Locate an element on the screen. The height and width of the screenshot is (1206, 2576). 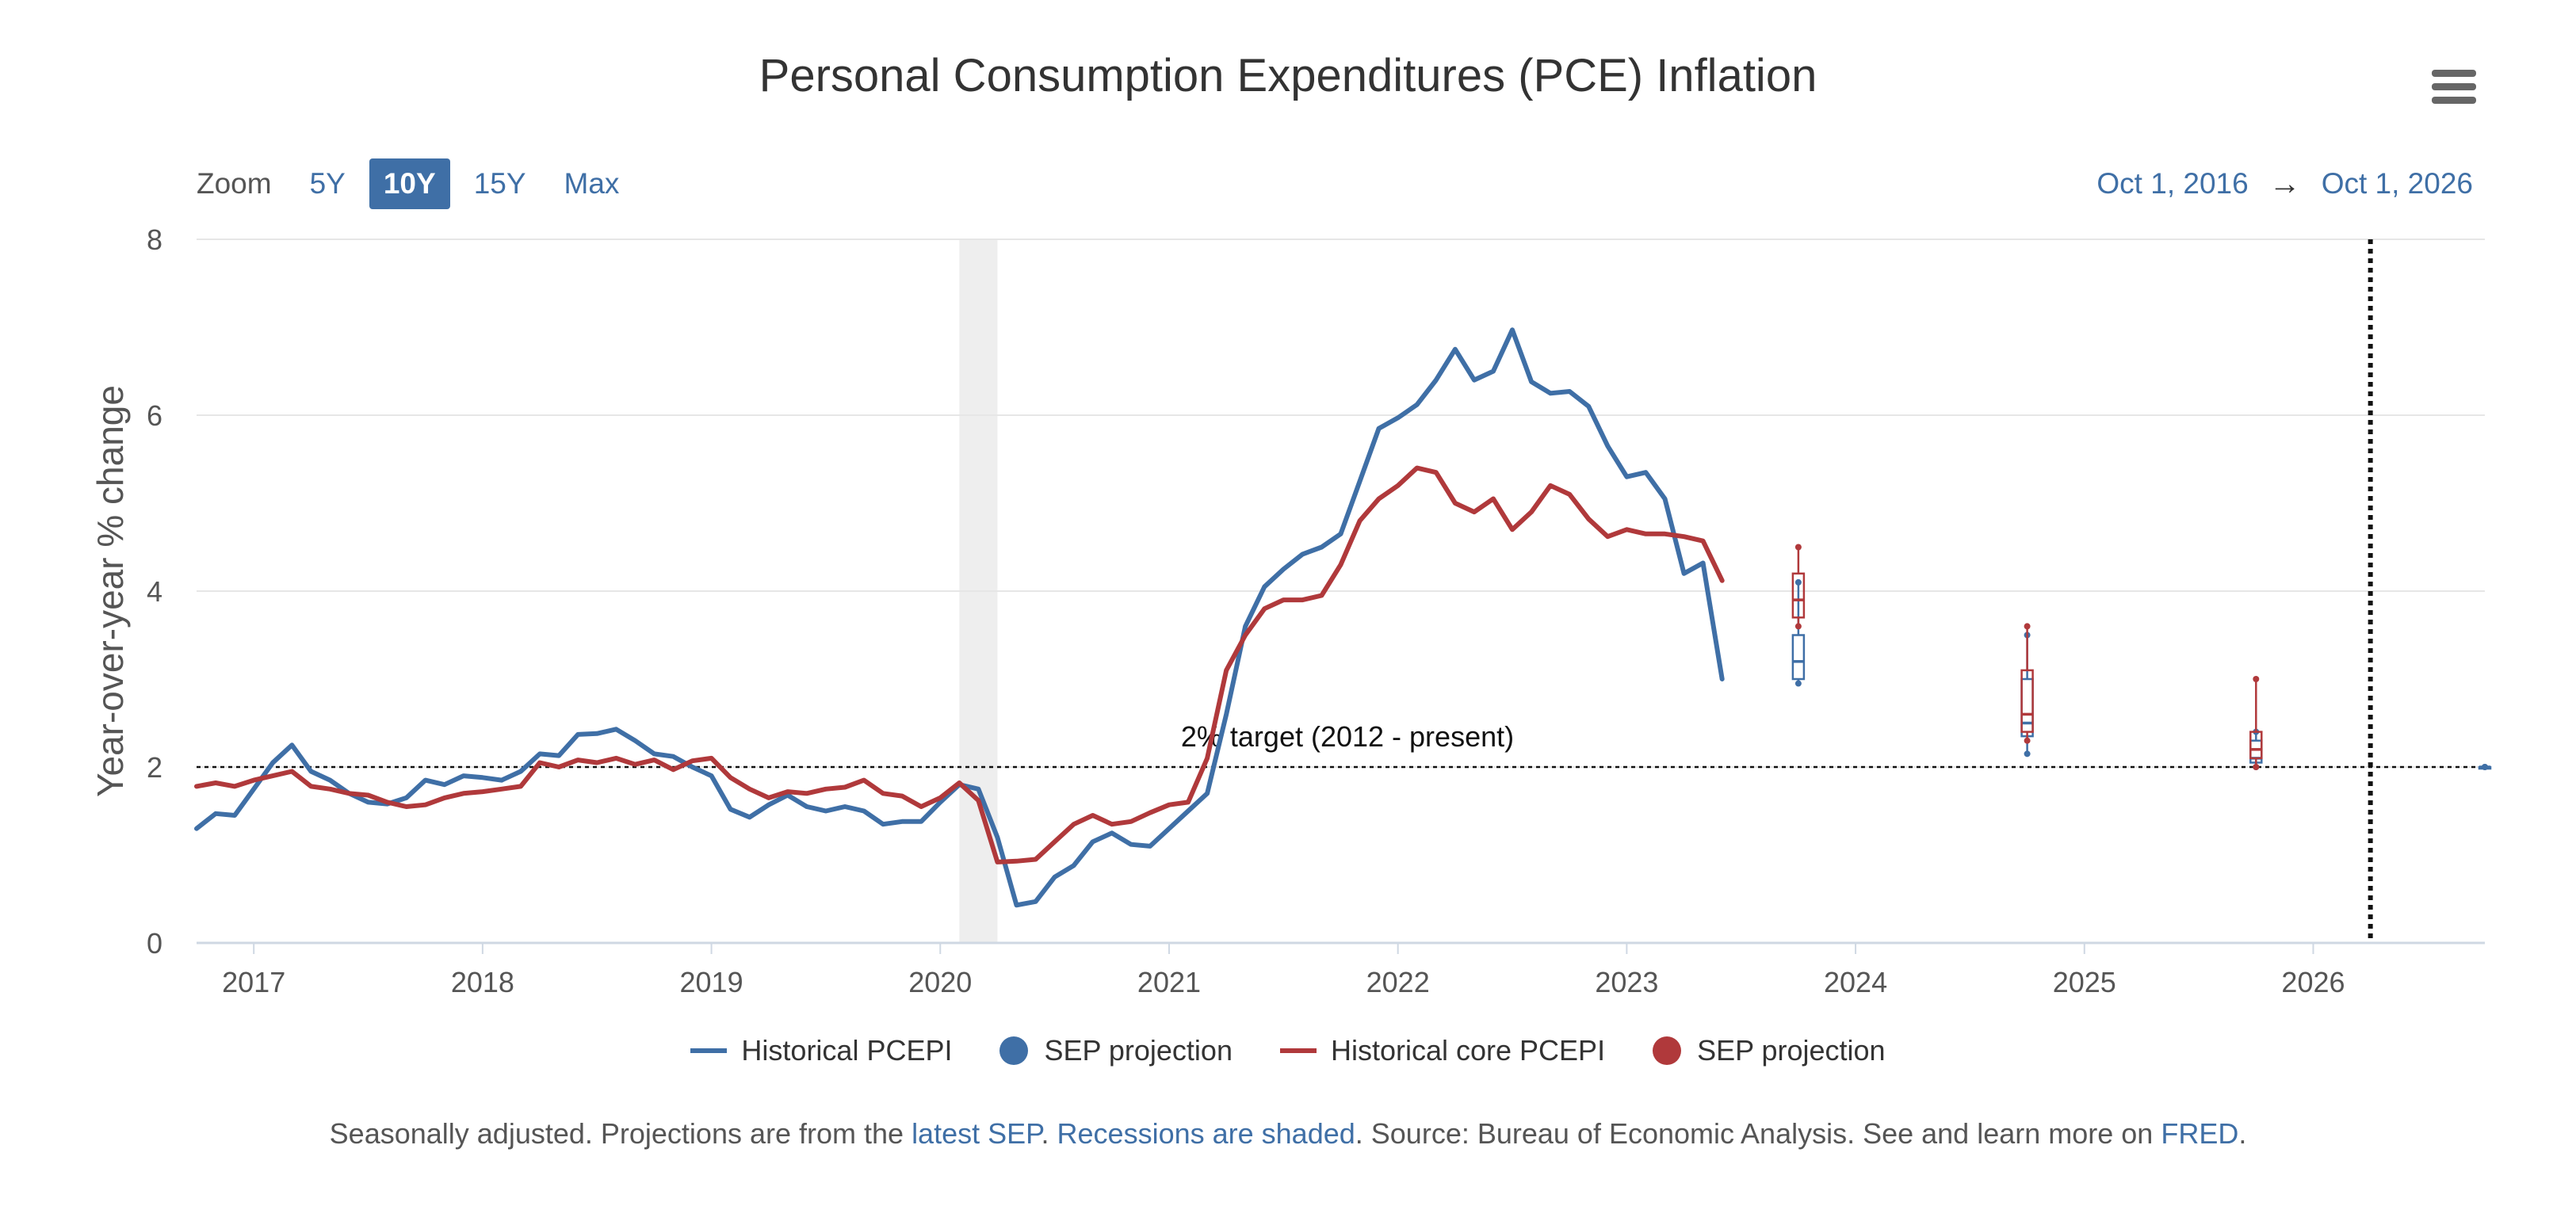
x-tick-label: 2021 is located at coordinates (1169, 982).